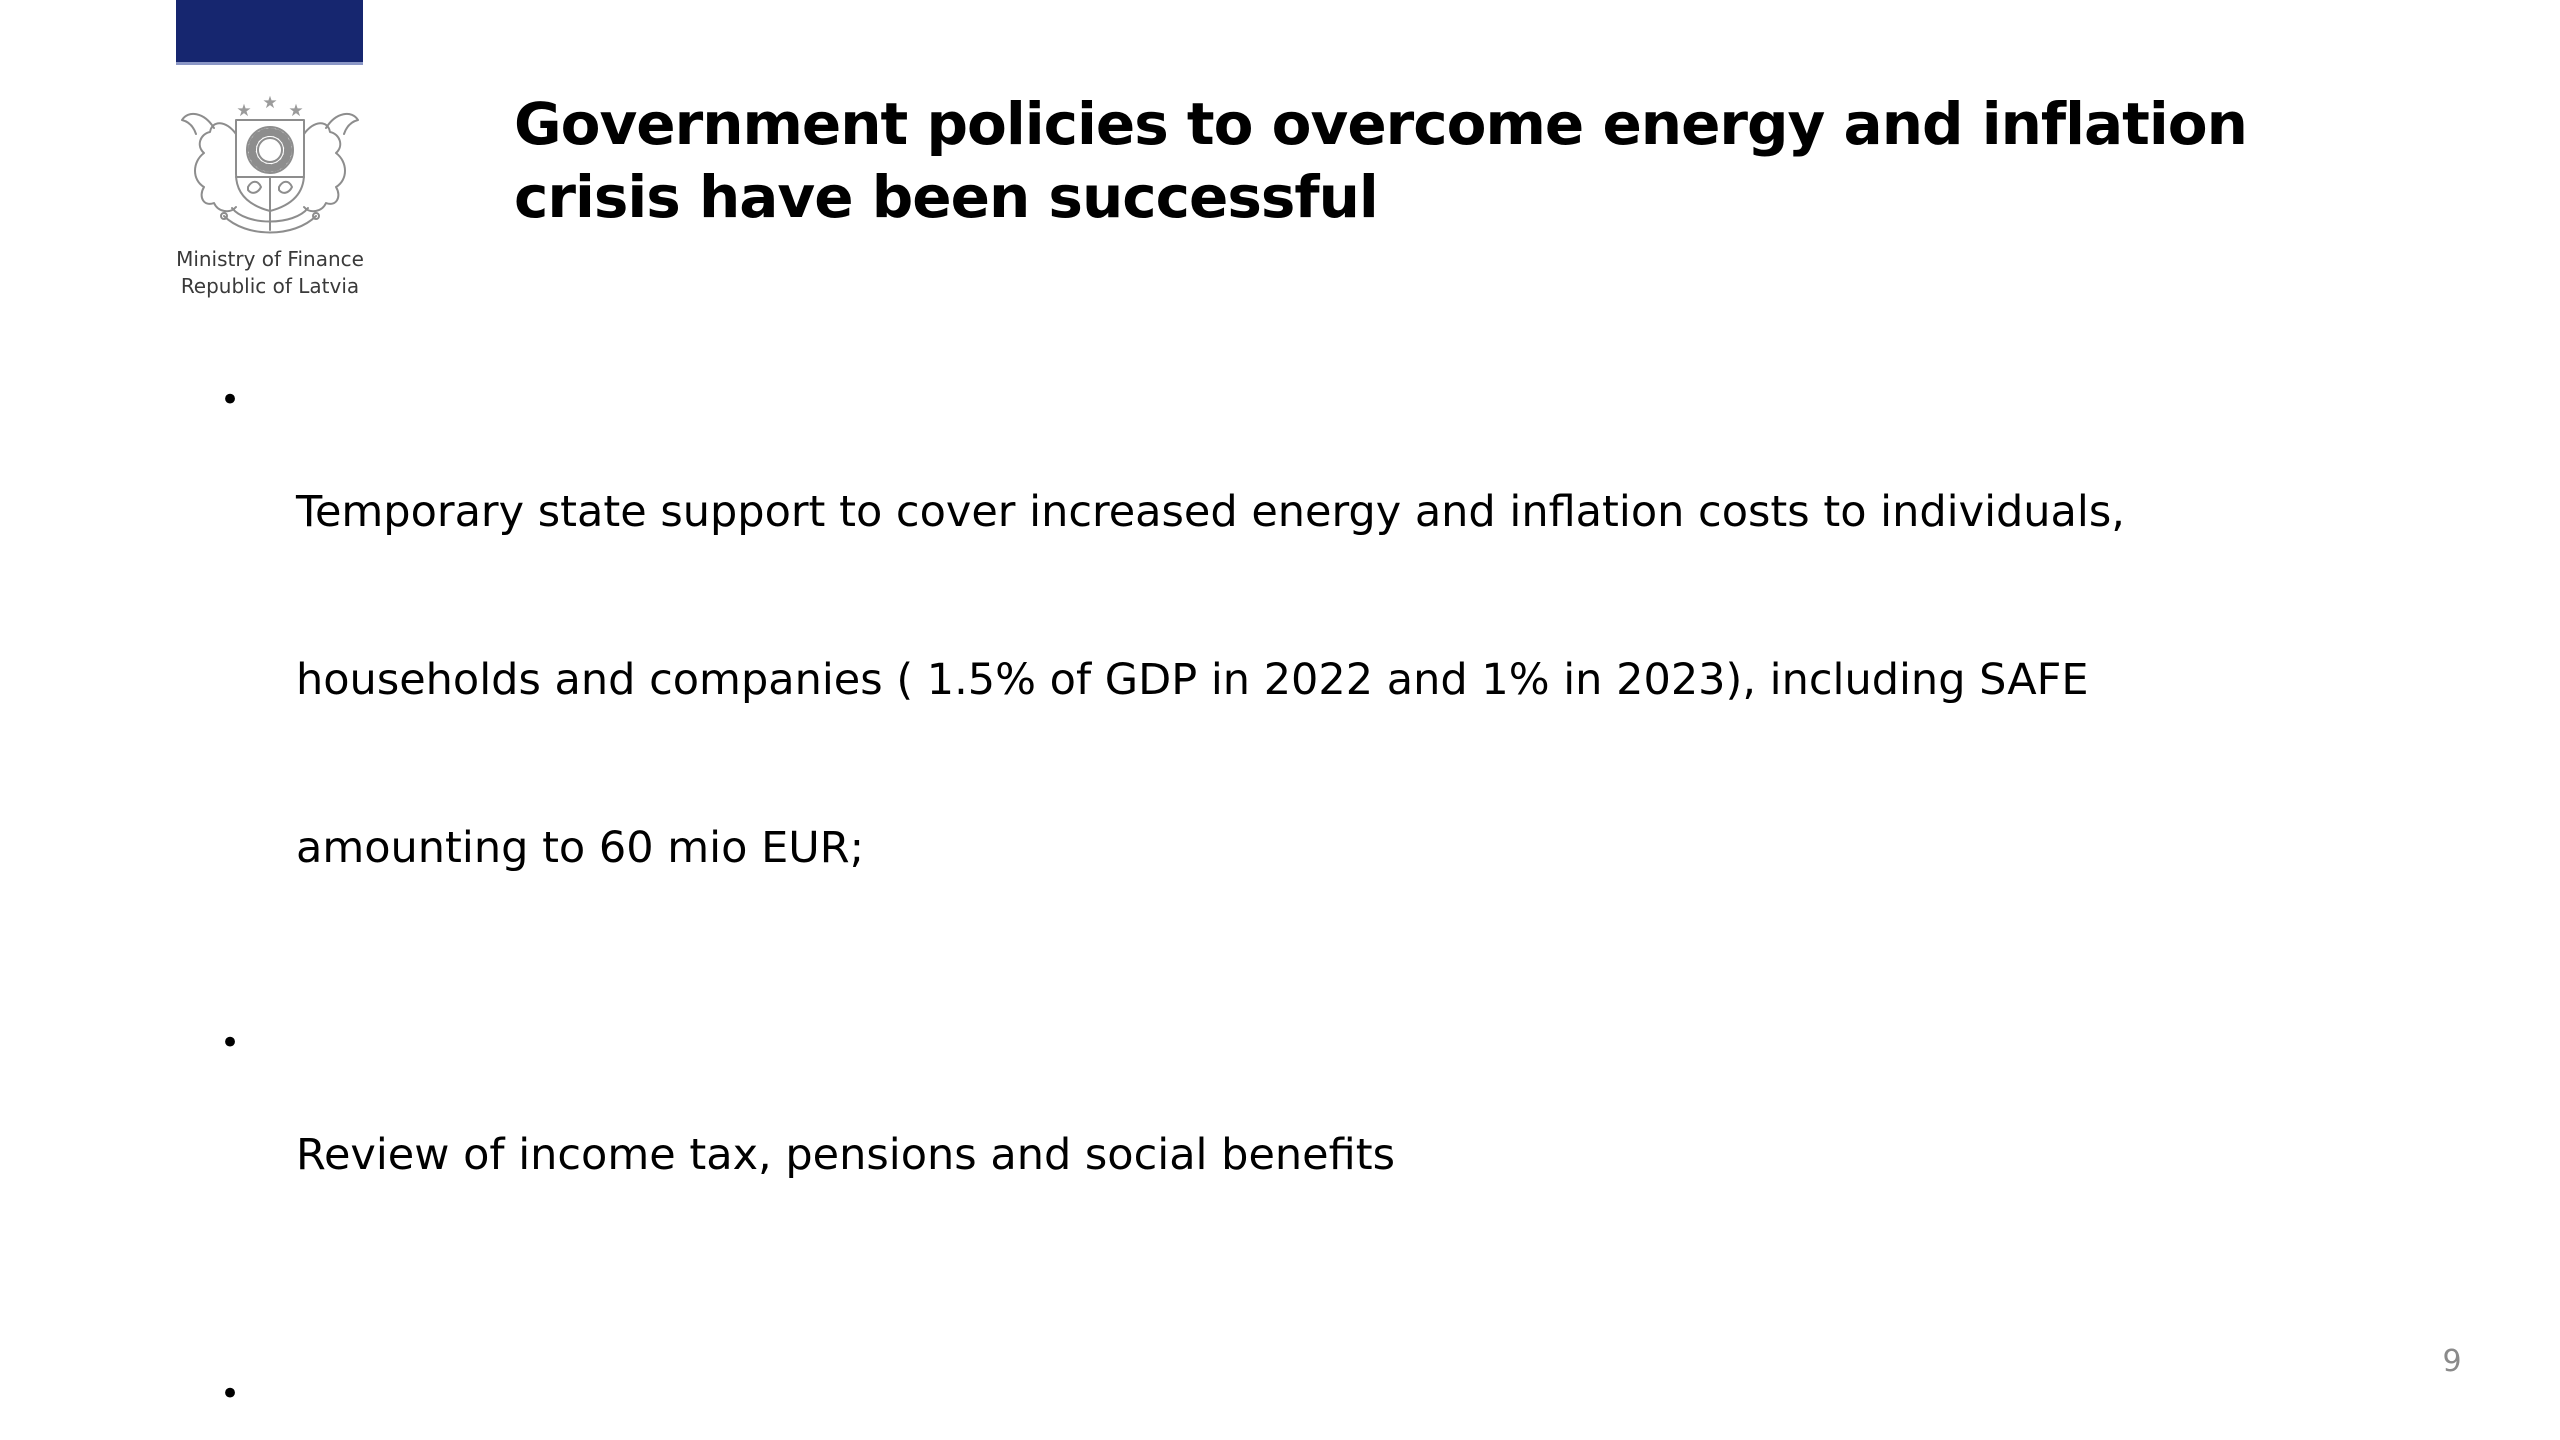 This screenshot has height=1440, width=2560. What do you see at coordinates (580, 848) in the screenshot?
I see `bullet-text-line: amounting to 60 mio EUR;` at bounding box center [580, 848].